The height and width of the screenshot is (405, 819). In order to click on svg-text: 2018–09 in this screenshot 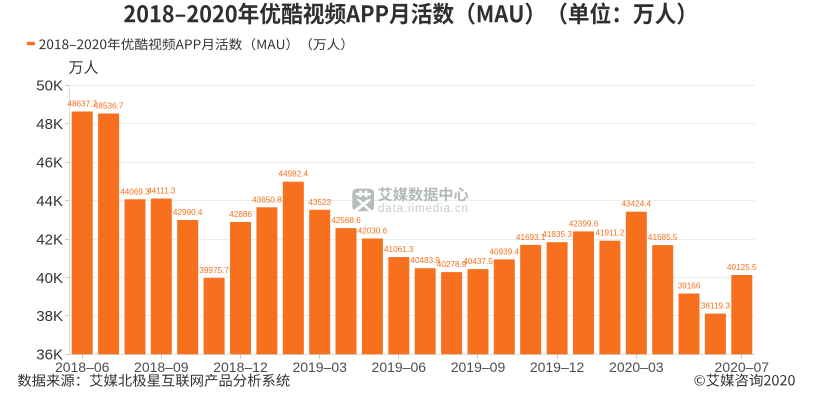, I will do `click(161, 367)`.